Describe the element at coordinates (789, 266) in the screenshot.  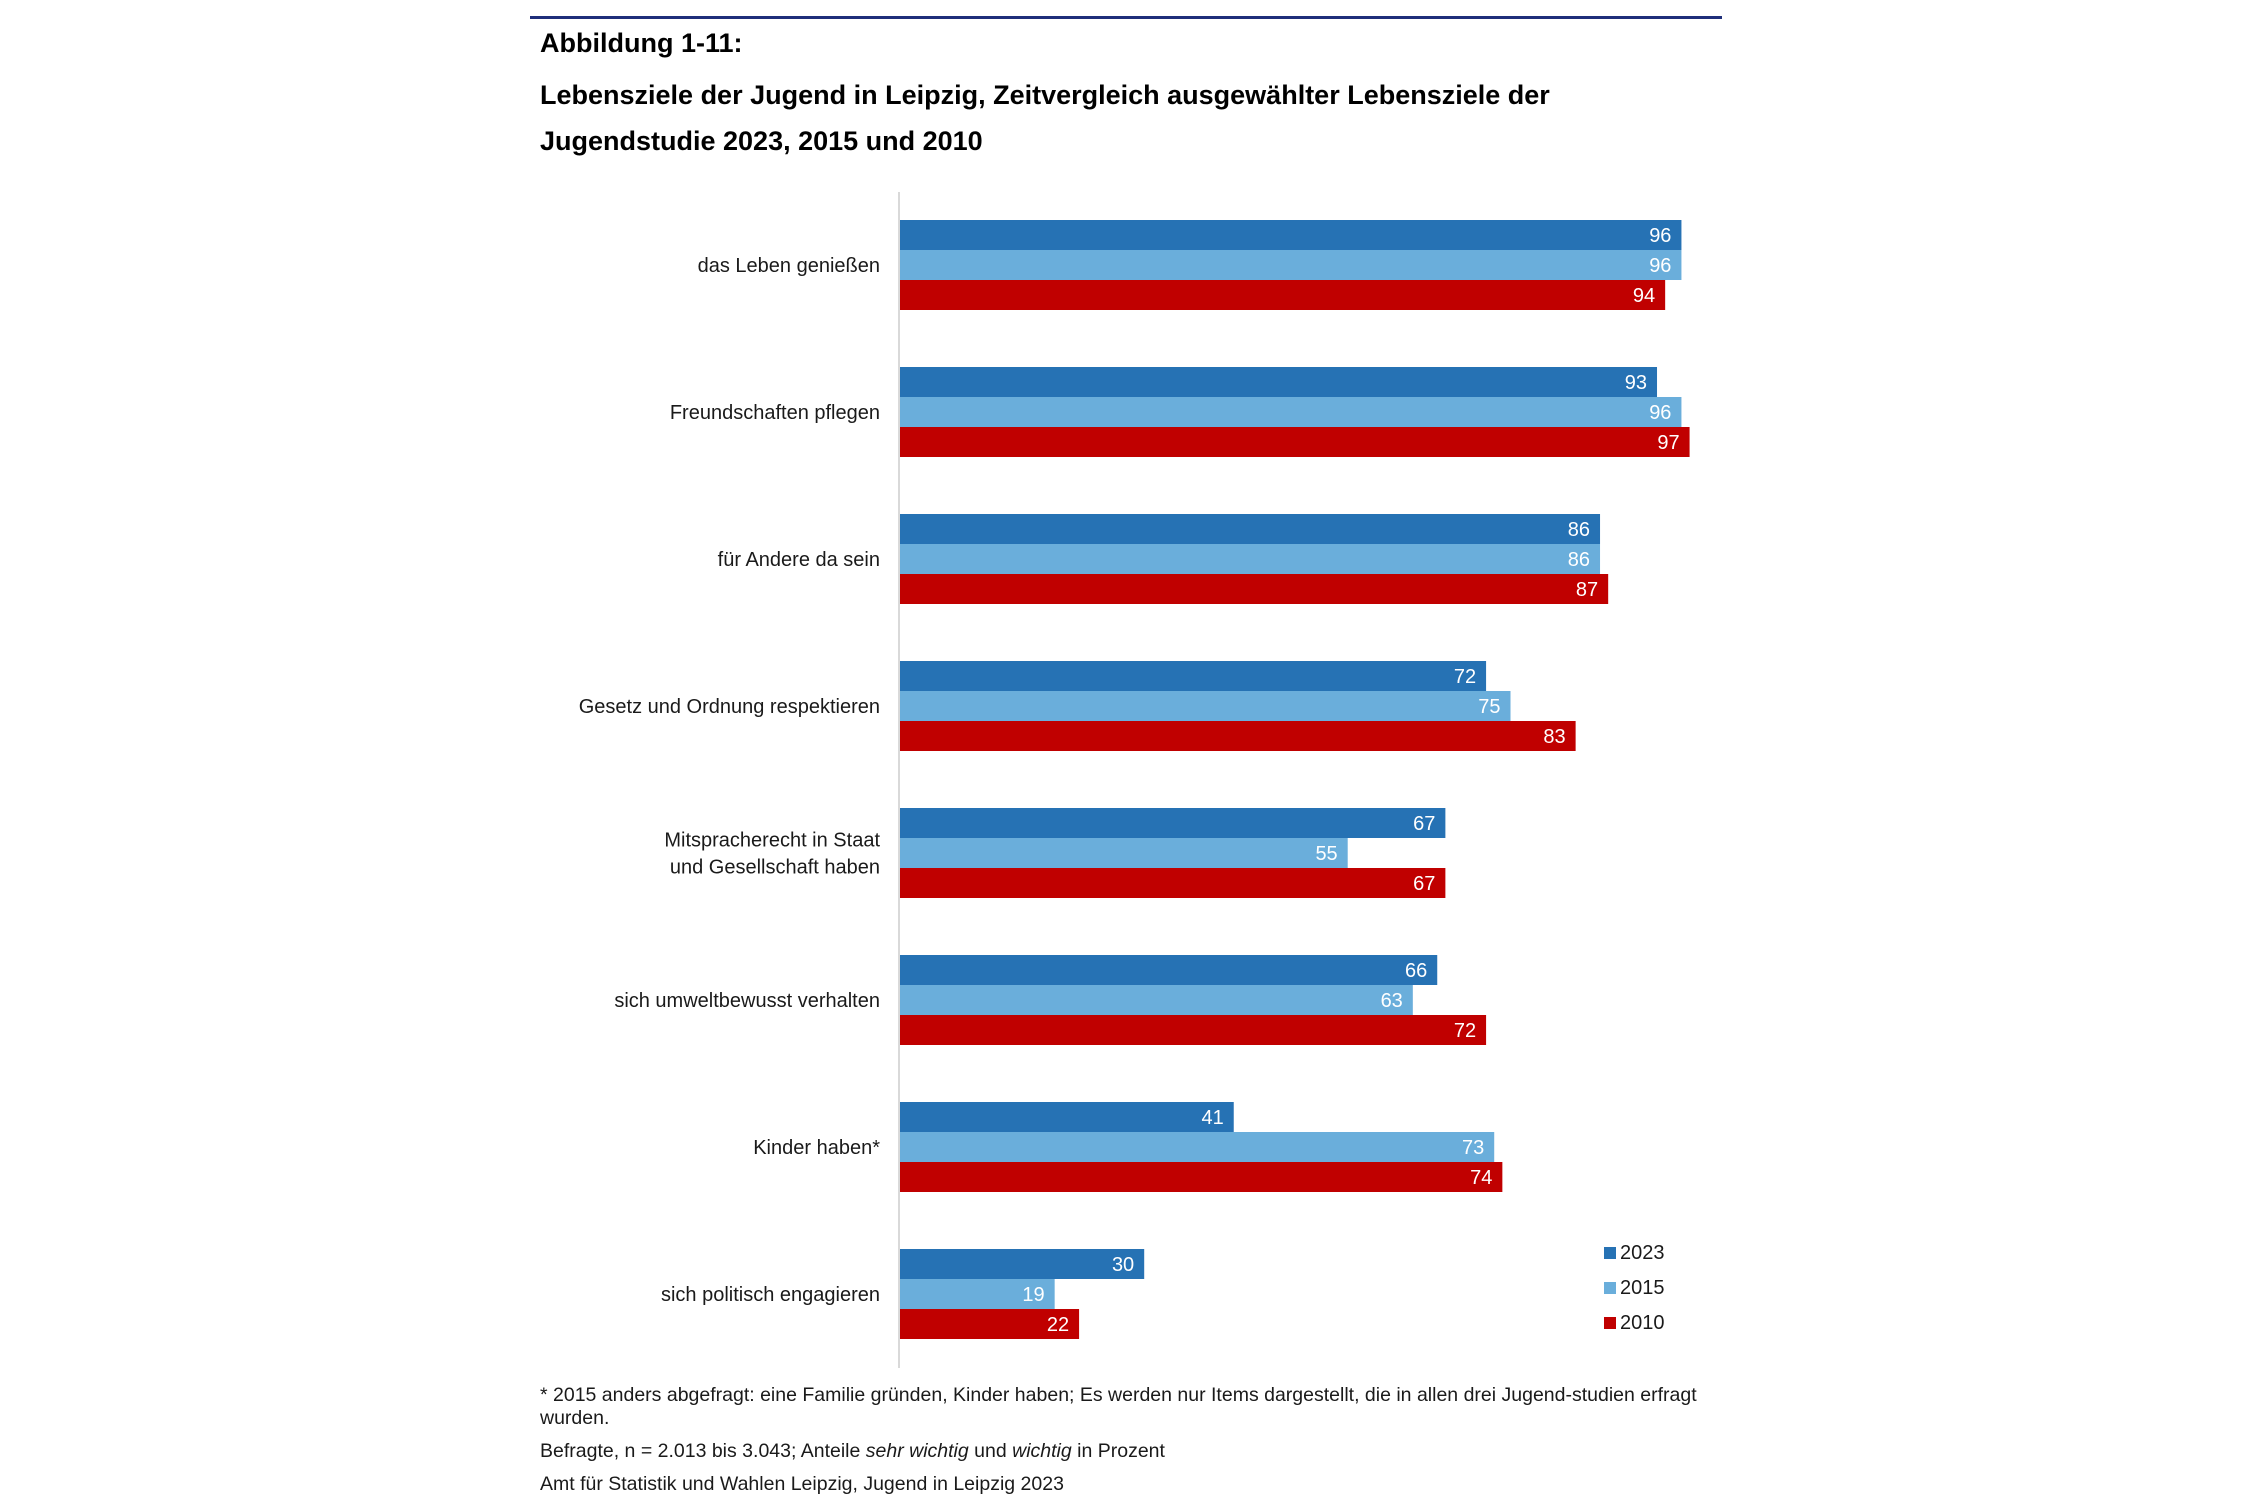
I see `category-label: das Leben genießen` at that location.